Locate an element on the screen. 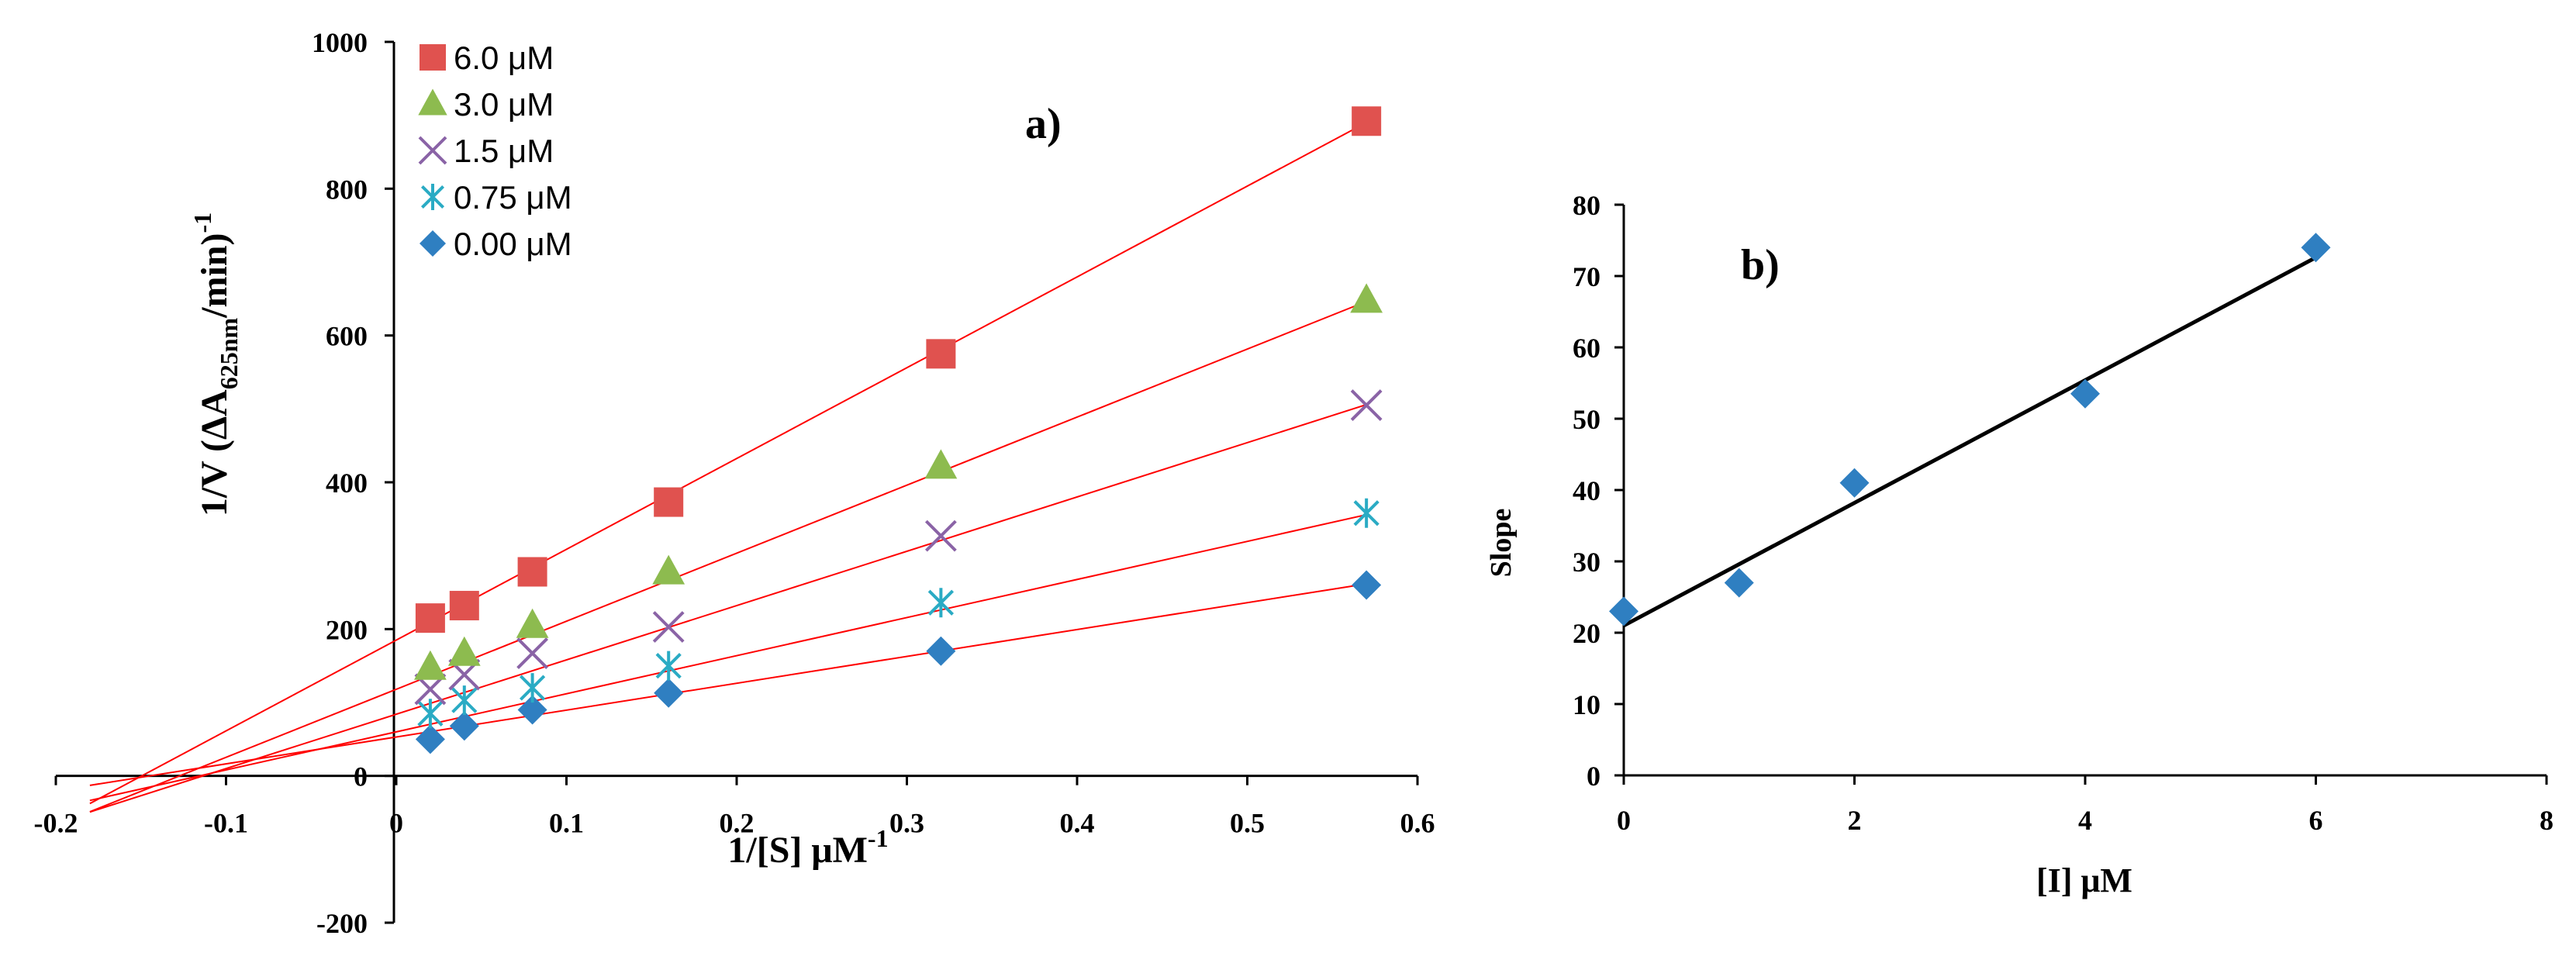  chart-a-y-axis-title: 1/V (ΔA625nm/min)-1 is located at coordinates (216, 364).